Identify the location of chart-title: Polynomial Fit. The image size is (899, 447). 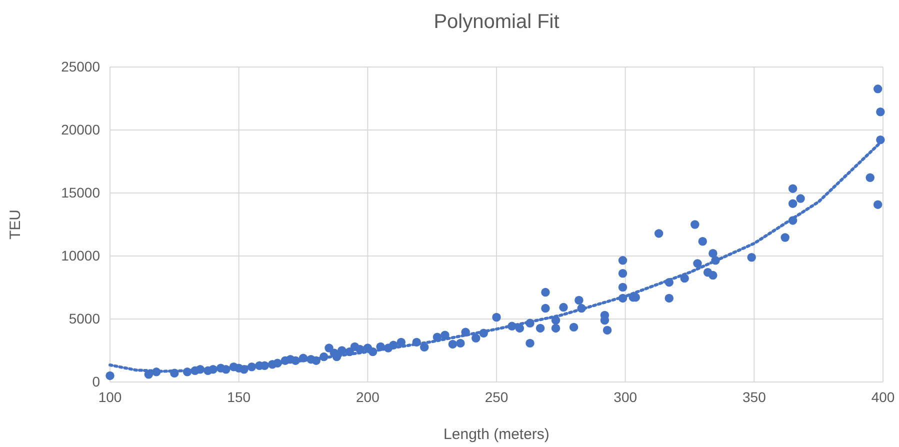
(497, 22).